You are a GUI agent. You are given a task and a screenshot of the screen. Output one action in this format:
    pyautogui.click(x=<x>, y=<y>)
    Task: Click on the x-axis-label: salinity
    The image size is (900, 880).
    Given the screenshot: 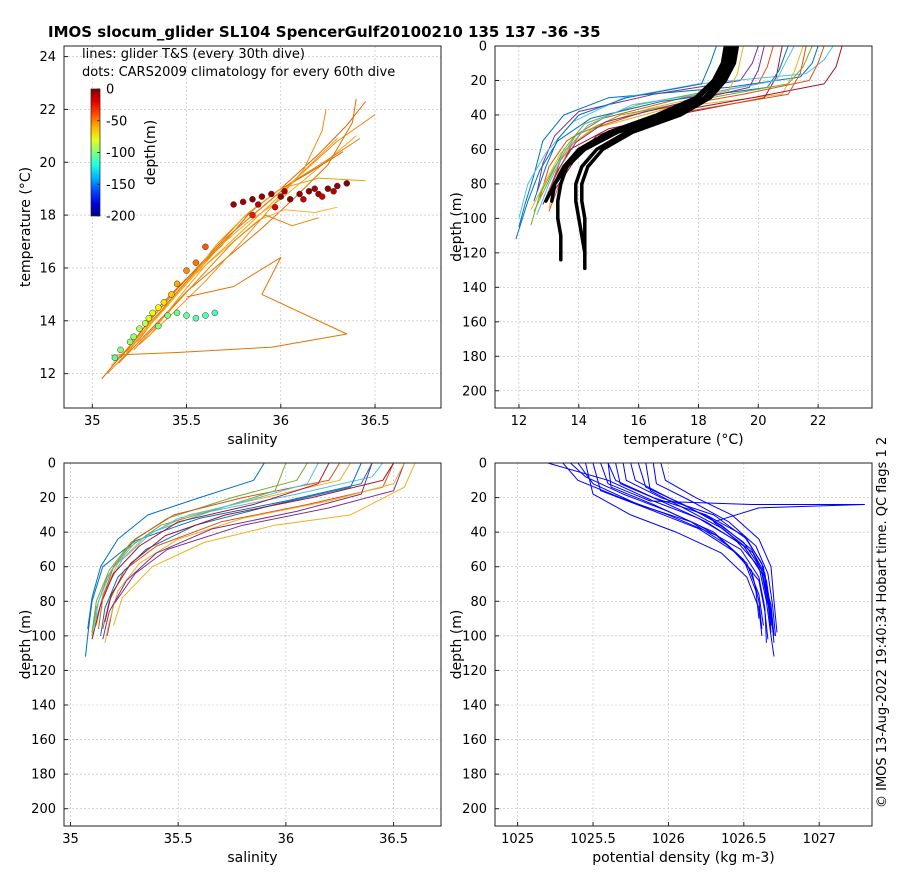 What is the action you would take?
    pyautogui.click(x=252, y=440)
    